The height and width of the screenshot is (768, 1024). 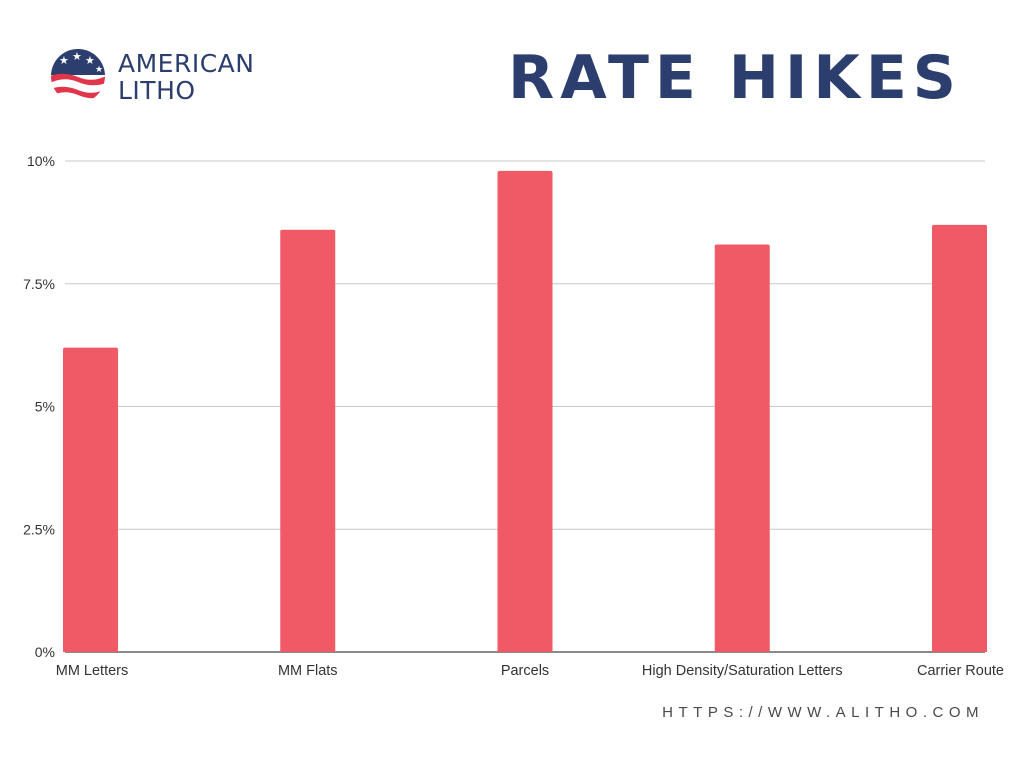 I want to click on x-tick-label: High Density/Saturation Letters, so click(x=742, y=671).